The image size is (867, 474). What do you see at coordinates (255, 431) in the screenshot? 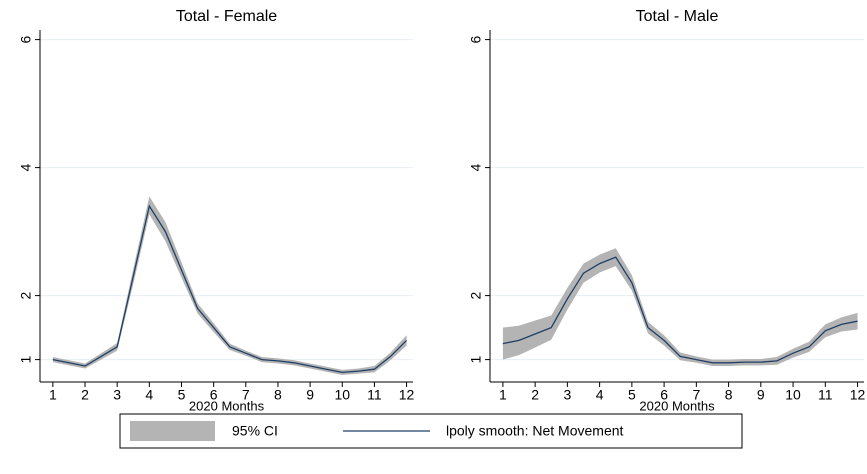
I see `legend-label: 95% CI` at bounding box center [255, 431].